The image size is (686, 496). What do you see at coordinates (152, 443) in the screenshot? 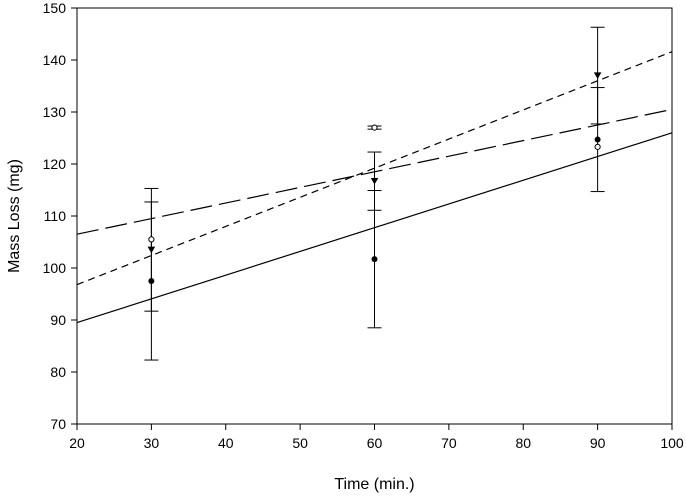
I see `x-tick-label: 30` at bounding box center [152, 443].